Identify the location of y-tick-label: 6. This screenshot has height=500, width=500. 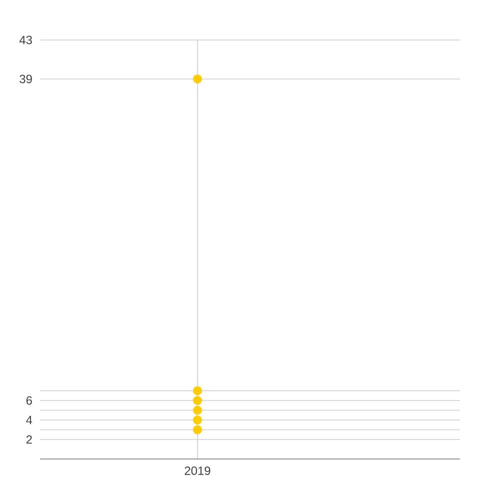
(29, 400).